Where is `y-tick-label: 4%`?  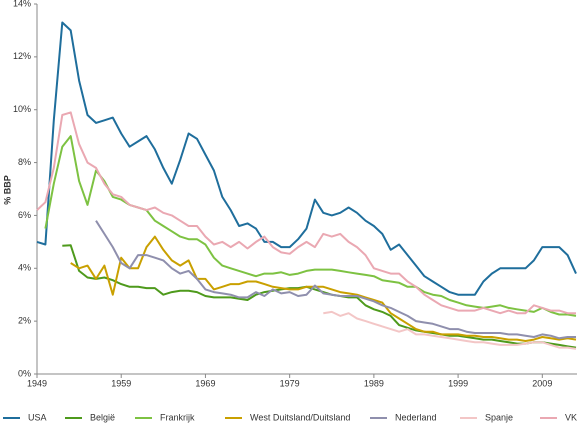
y-tick-label: 4% is located at coordinates (24, 268).